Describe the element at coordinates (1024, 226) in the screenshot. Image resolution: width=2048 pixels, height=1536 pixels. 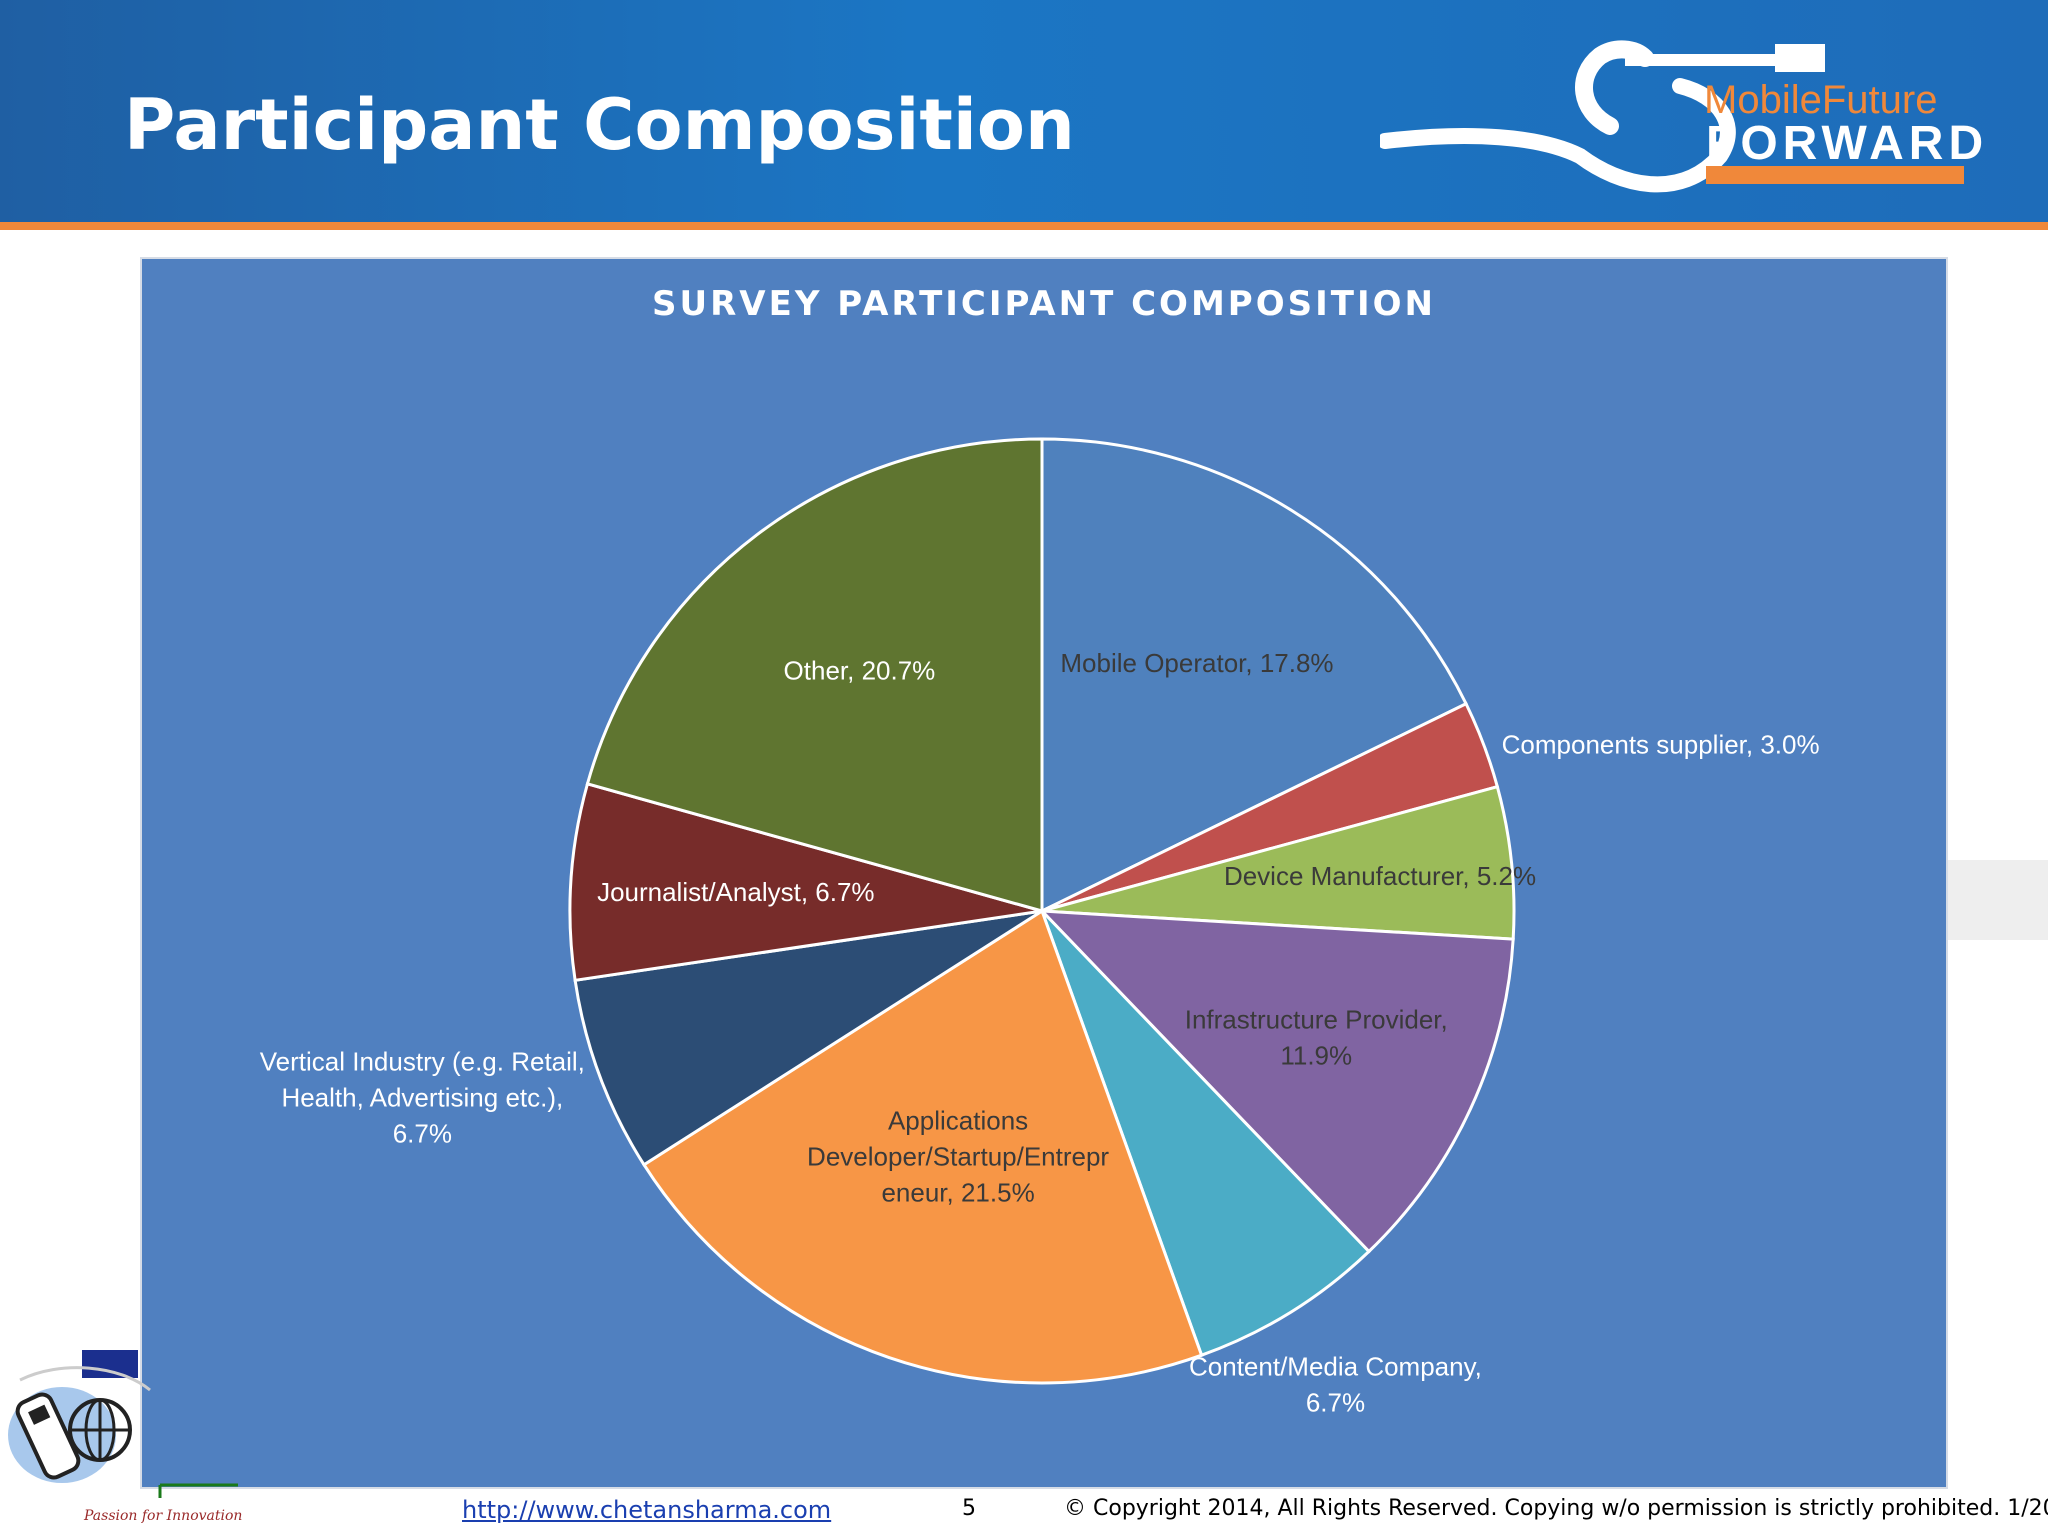
I see `header-accent-stripe` at that location.